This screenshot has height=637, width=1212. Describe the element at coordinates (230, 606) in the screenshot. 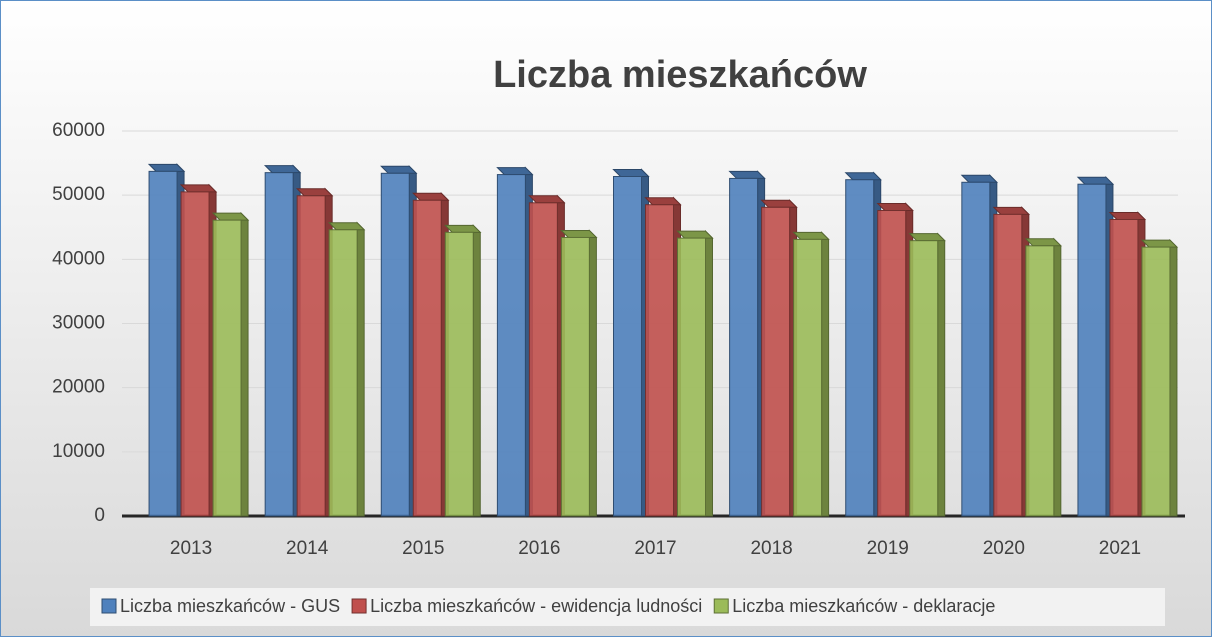

I see `legend-label: Liczba mieszkańców - GUS` at that location.